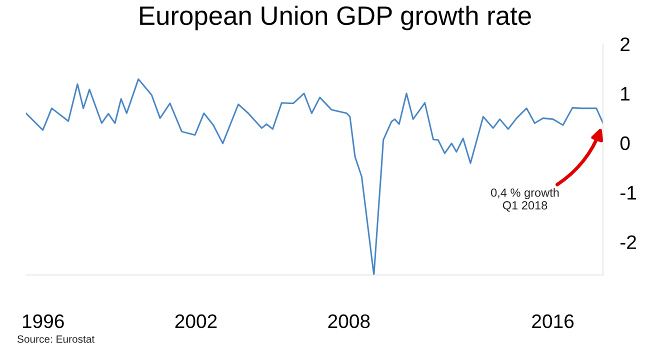 This screenshot has height=350, width=650. Describe the element at coordinates (525, 200) in the screenshot. I see `annotation: 0,4 % growth Q1 2018` at that location.